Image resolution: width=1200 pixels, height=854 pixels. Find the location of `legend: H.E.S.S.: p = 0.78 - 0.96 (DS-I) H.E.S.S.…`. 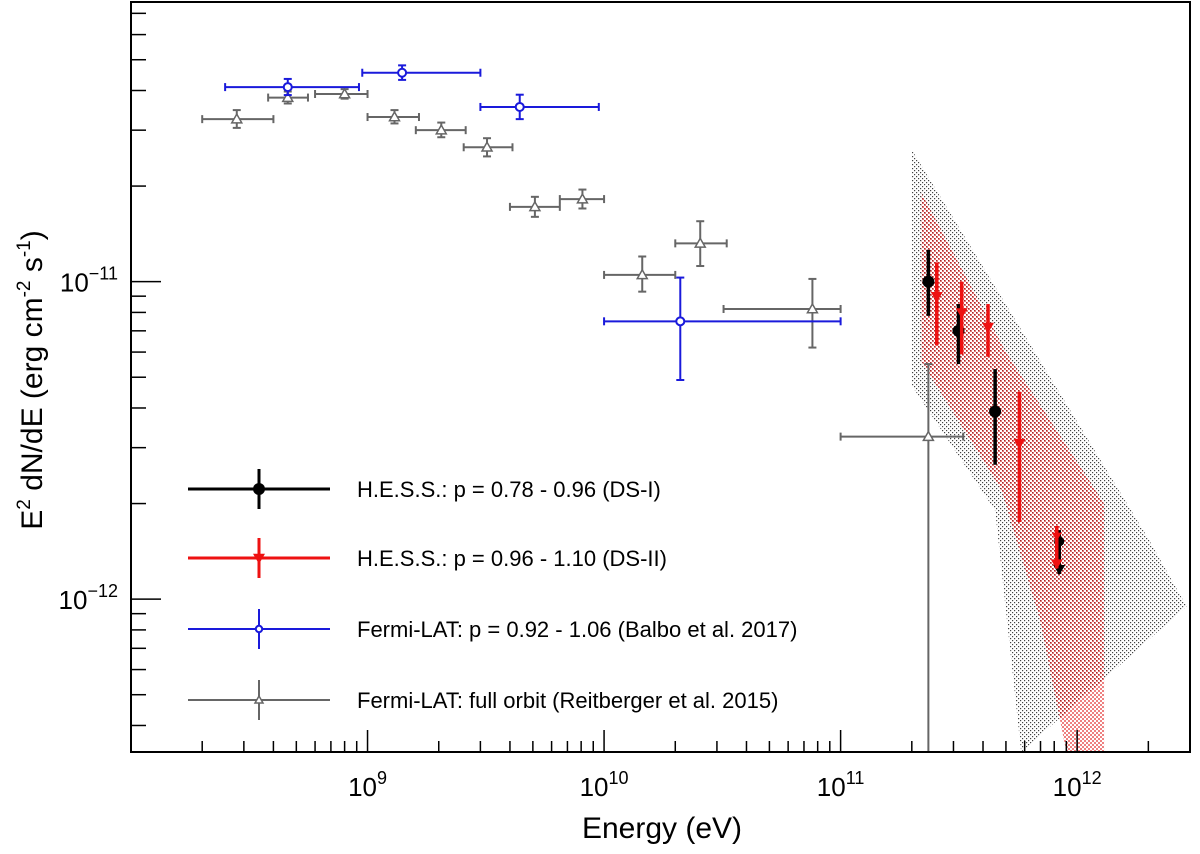

legend: H.E.S.S.: p = 0.78 - 0.96 (DS-I) H.E.S.S.… is located at coordinates (492, 594).